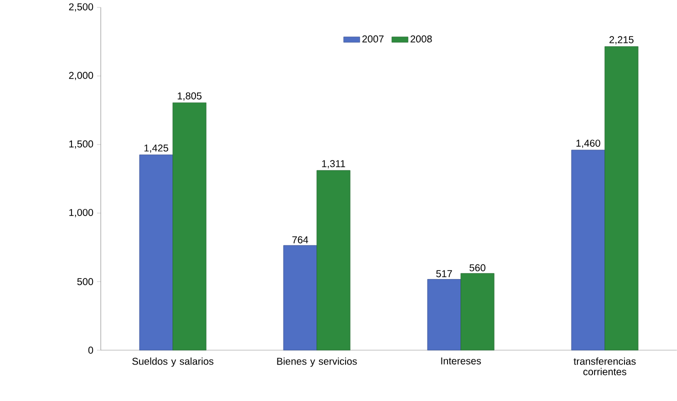  Describe the element at coordinates (334, 164) in the screenshot. I see `data-label: 1,311` at that location.